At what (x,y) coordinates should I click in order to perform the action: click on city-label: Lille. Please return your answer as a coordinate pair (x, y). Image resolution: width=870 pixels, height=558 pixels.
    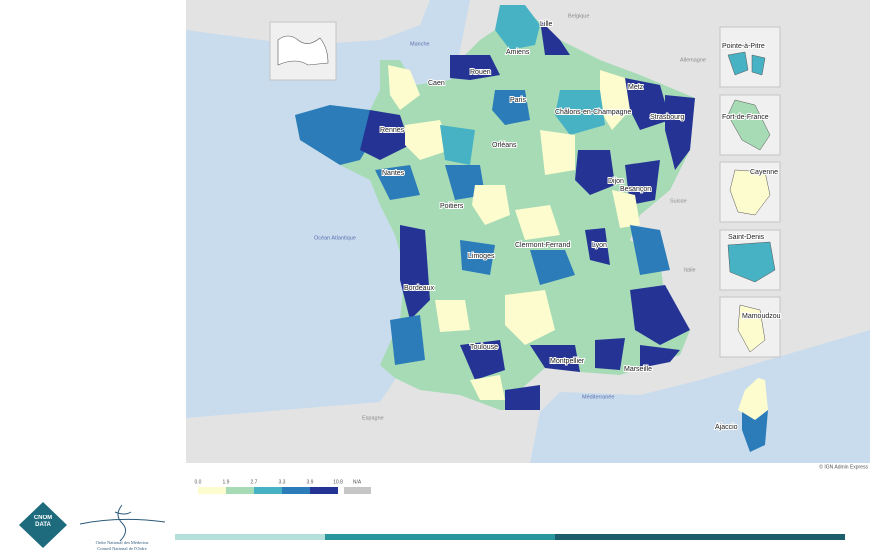
    Looking at the image, I should click on (546, 24).